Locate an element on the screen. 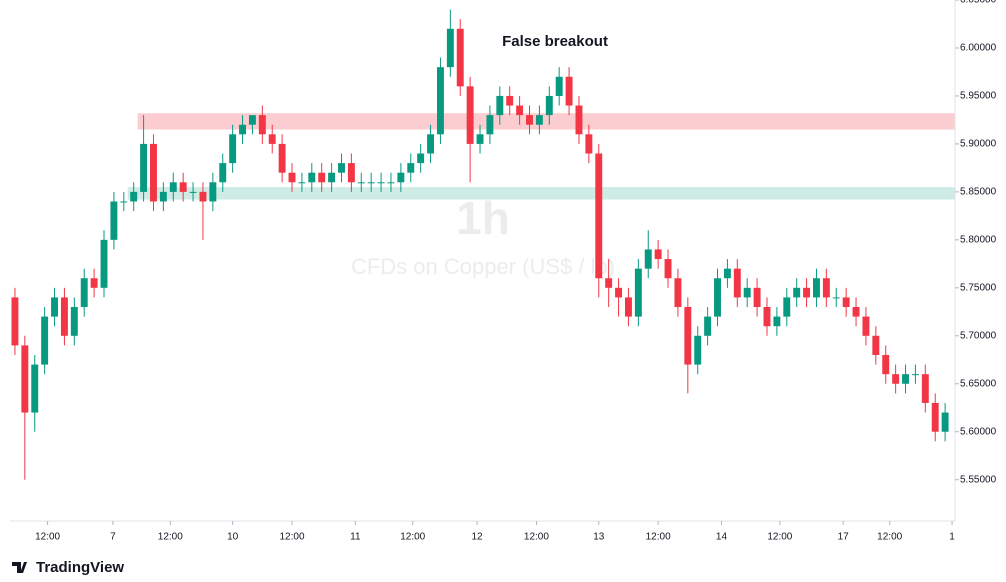 The image size is (1006, 582). y-tick-label: 5.95000 is located at coordinates (978, 96).